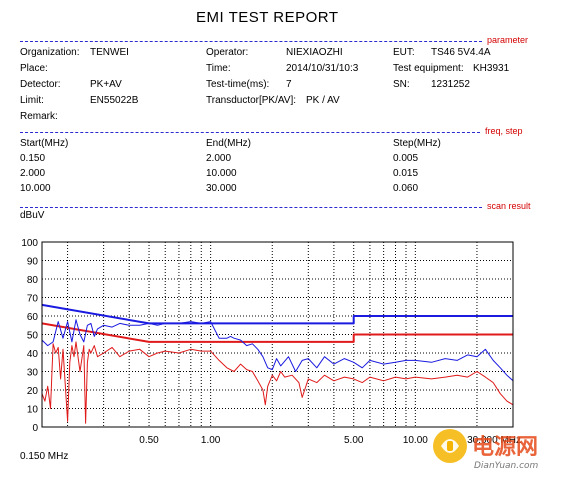 The height and width of the screenshot is (479, 565). Describe the element at coordinates (314, 52) in the screenshot. I see `operator-value: NIEXIAOZHI` at that location.